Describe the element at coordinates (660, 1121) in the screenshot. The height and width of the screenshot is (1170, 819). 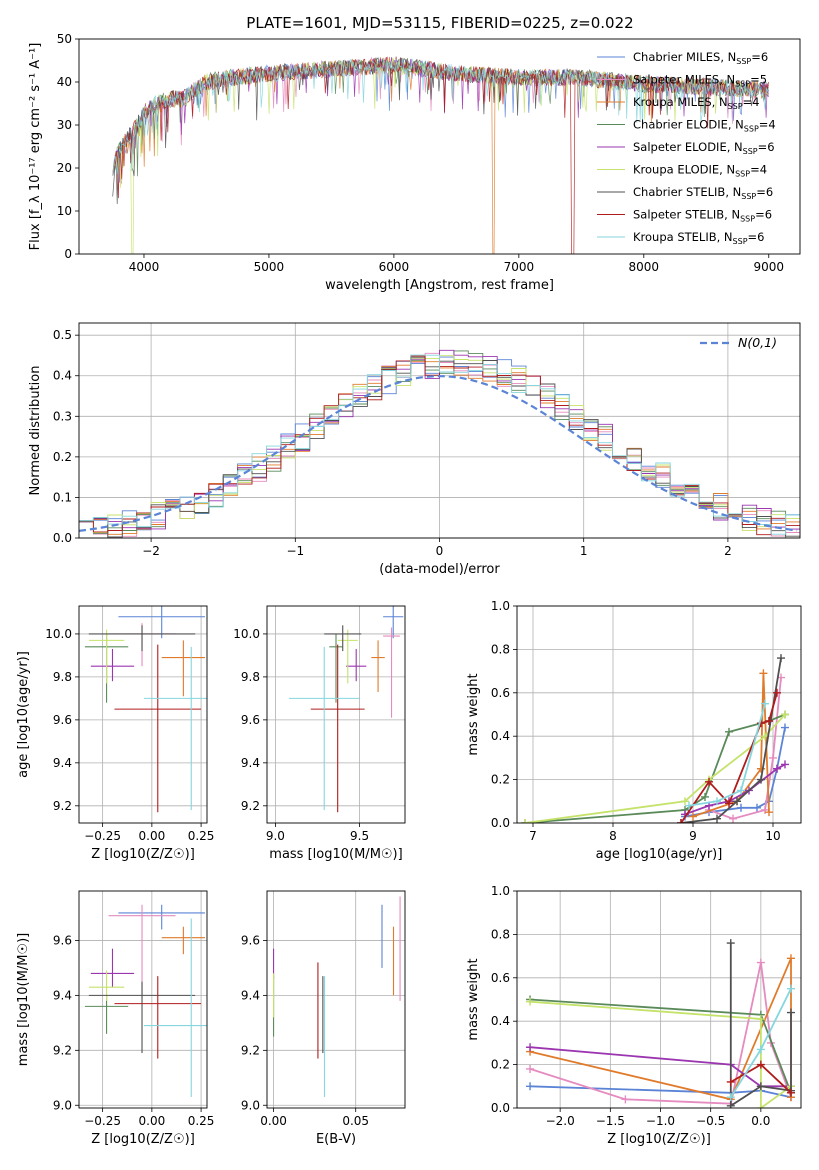
I see `x-tick-label: −1.0` at that location.